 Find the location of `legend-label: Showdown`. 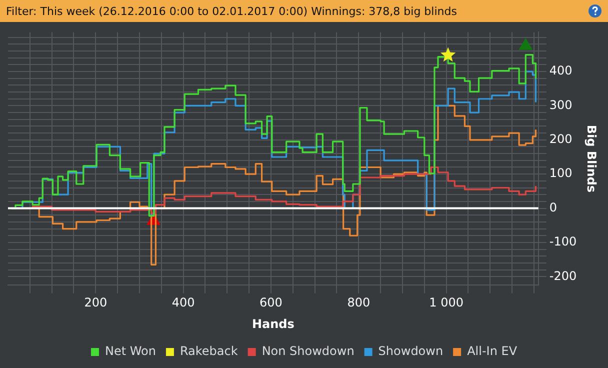

legend-label: Showdown is located at coordinates (411, 351).